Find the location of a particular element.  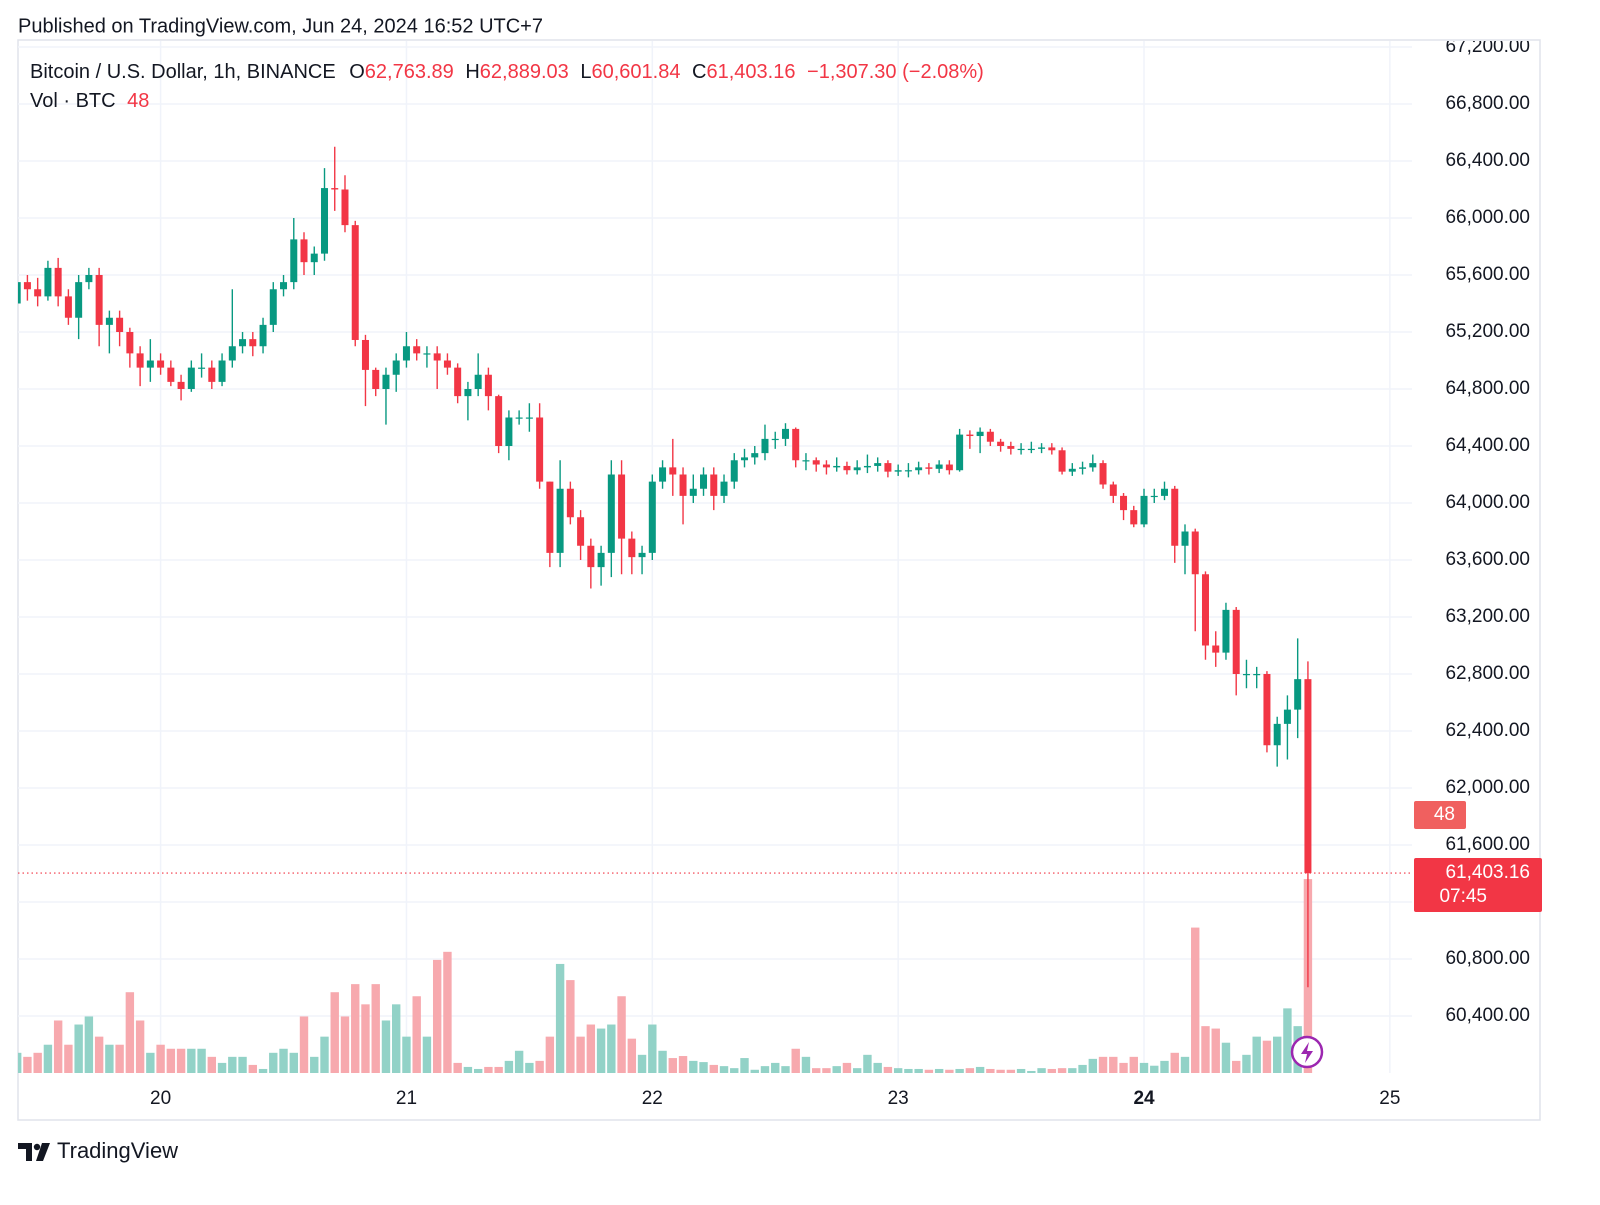

price-tag is located at coordinates (1478, 885).